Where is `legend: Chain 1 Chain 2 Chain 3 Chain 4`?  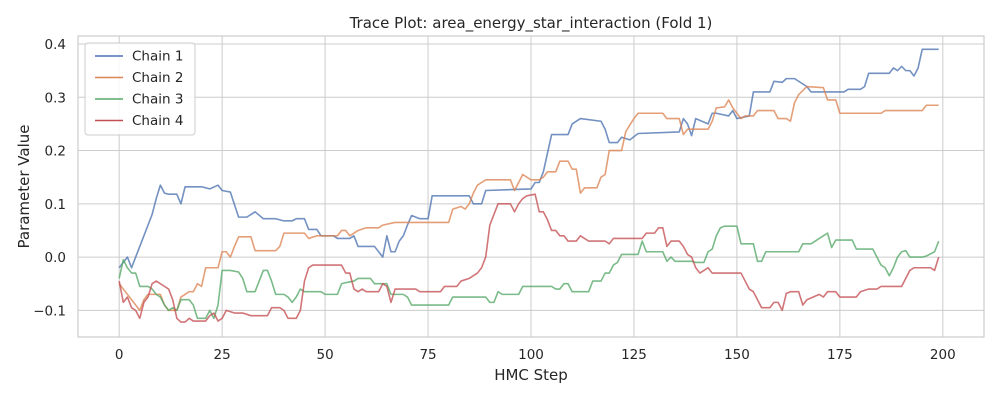
legend: Chain 1 Chain 2 Chain 3 Chain 4 is located at coordinates (140, 89).